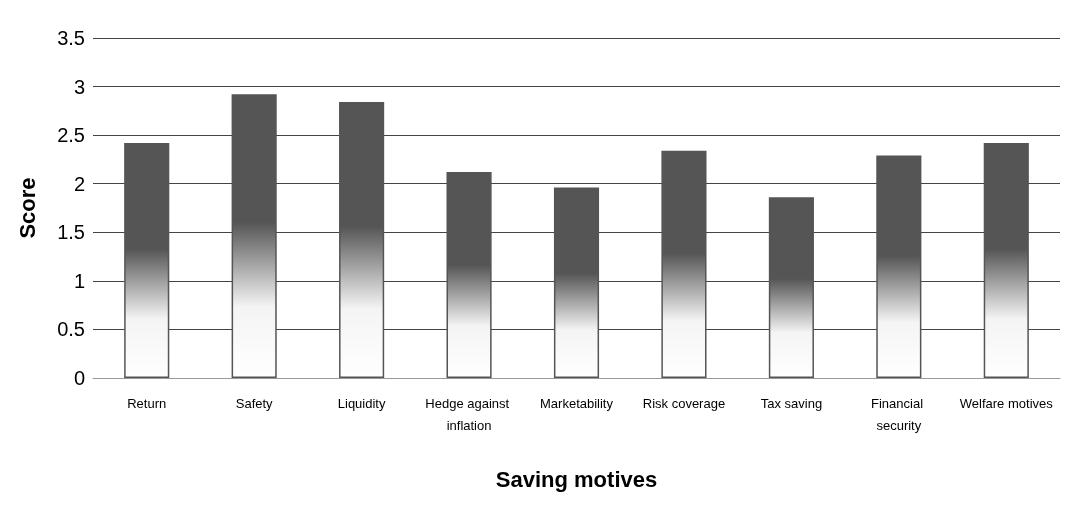 This screenshot has height=517, width=1083. Describe the element at coordinates (71, 135) in the screenshot. I see `y-tick-label: 2.5` at that location.